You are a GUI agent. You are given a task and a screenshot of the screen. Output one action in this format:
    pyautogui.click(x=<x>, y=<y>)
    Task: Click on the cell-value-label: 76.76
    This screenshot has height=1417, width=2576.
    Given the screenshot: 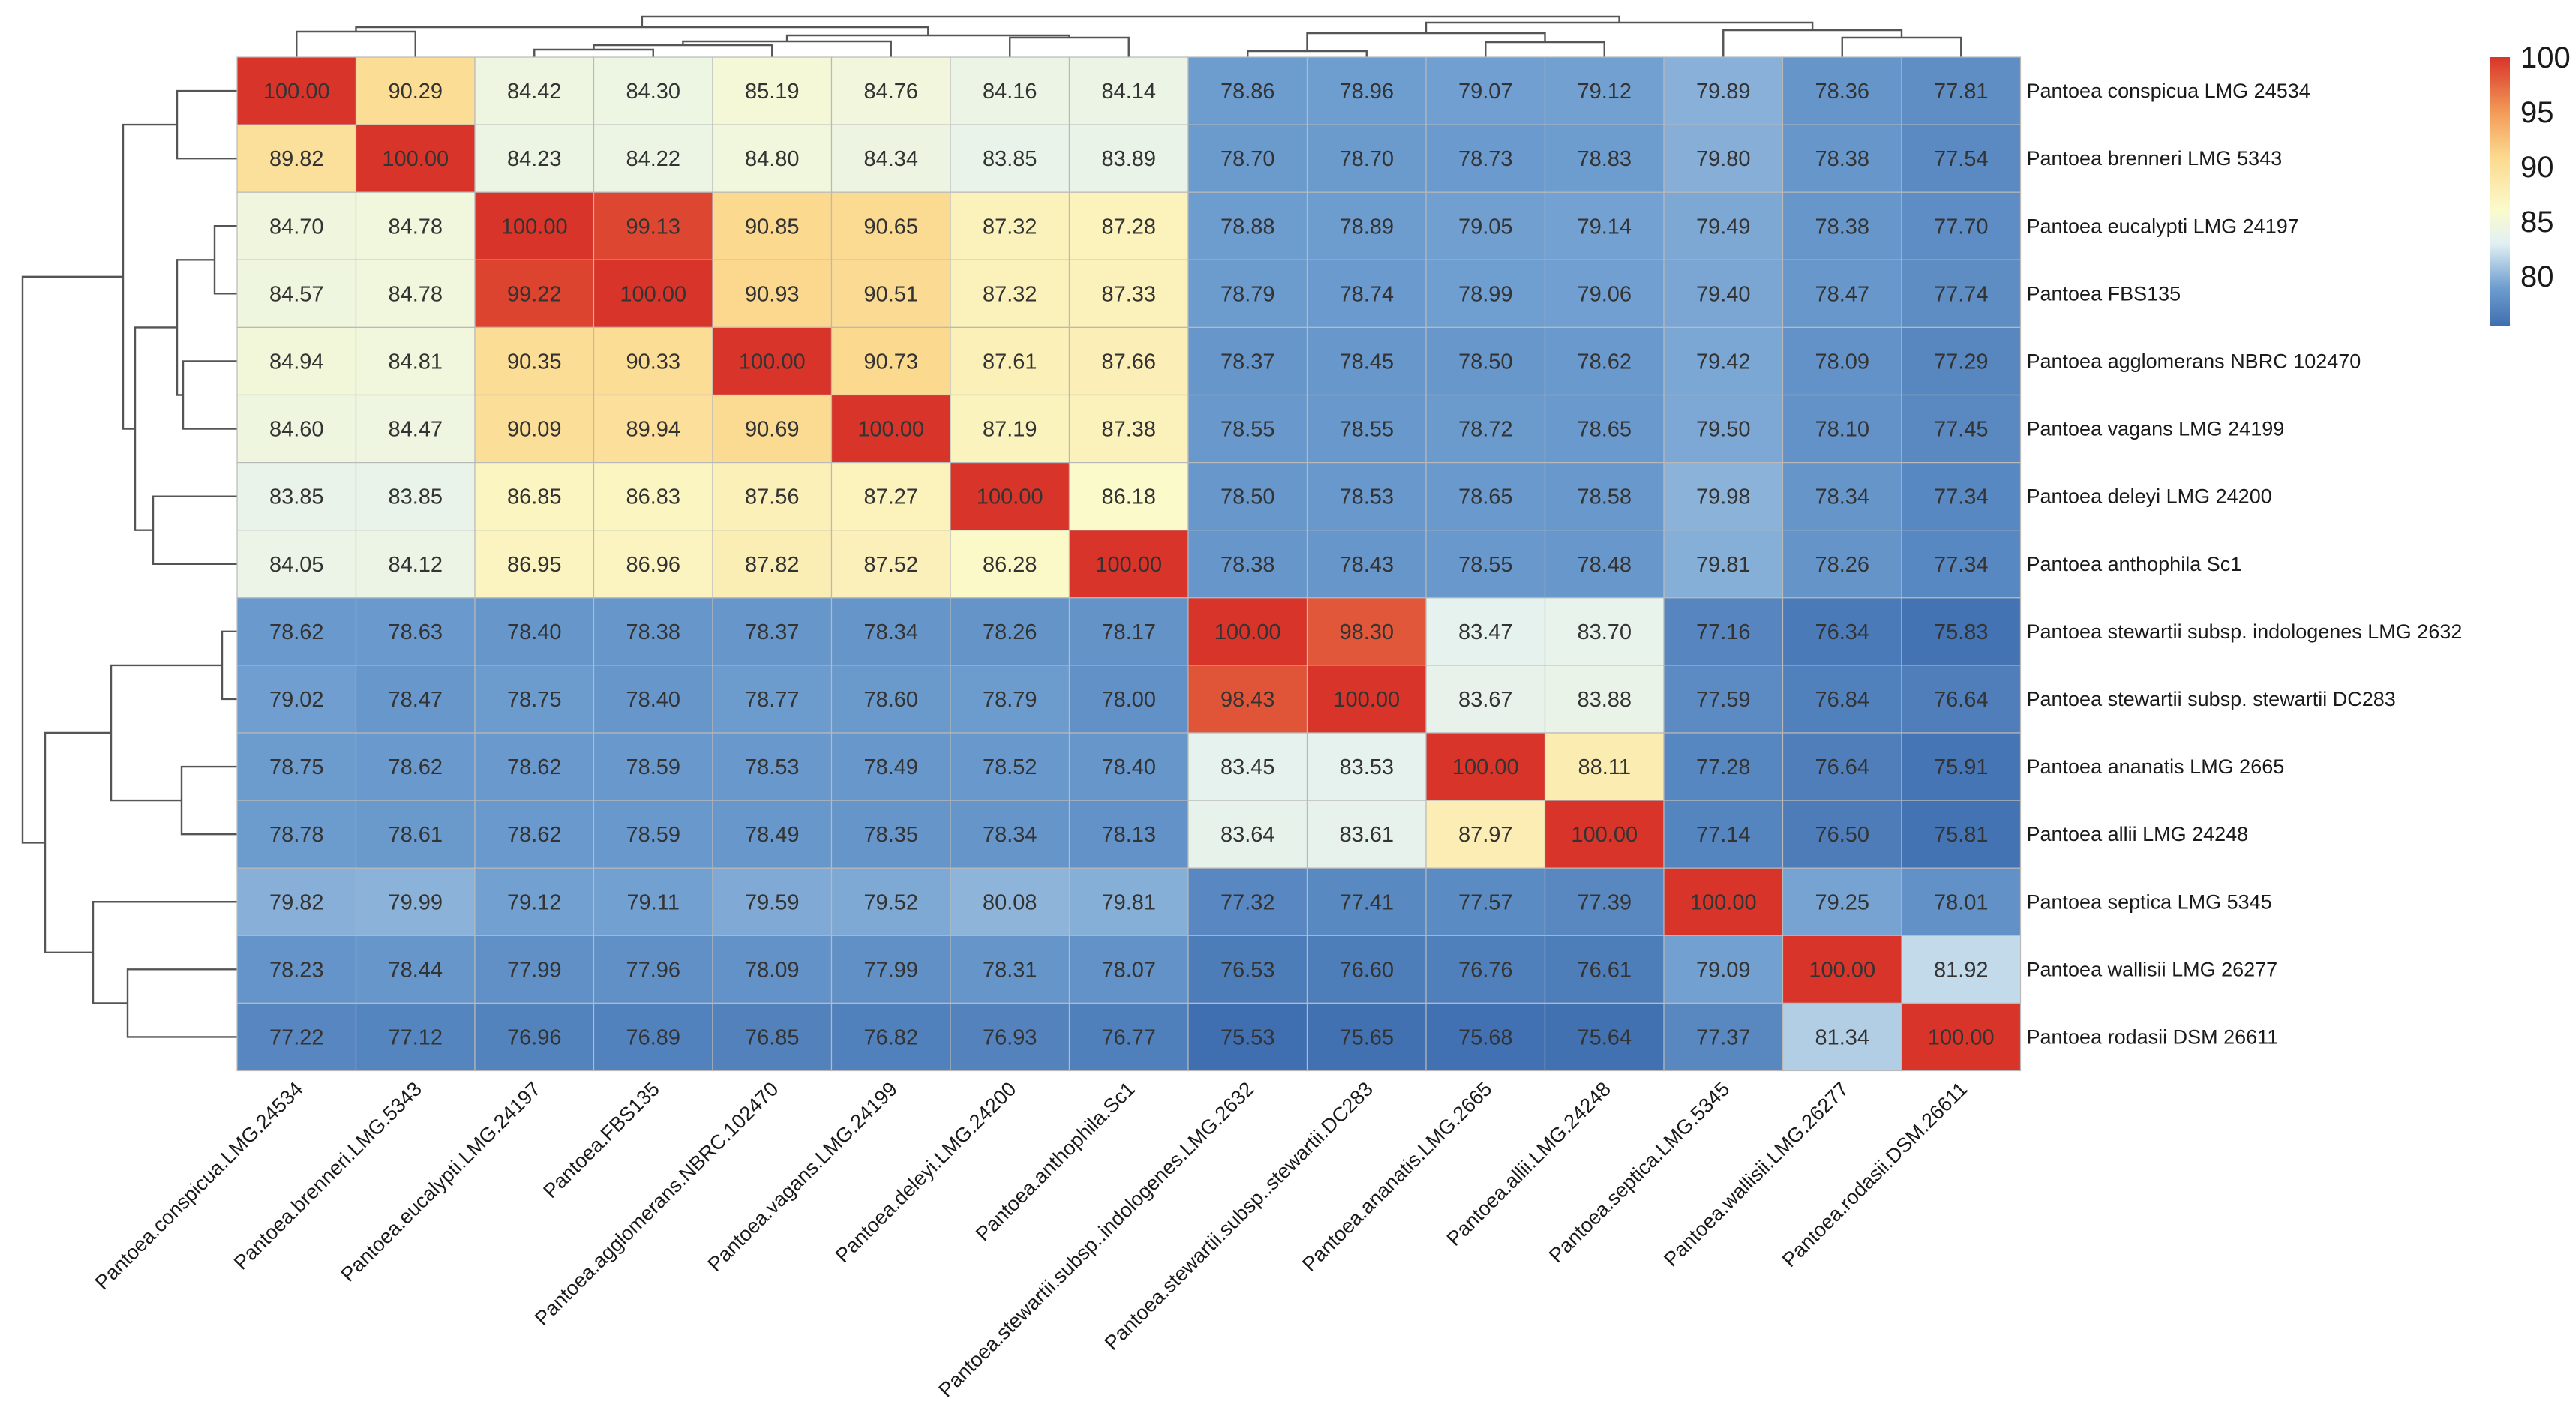 What is the action you would take?
    pyautogui.click(x=1485, y=970)
    